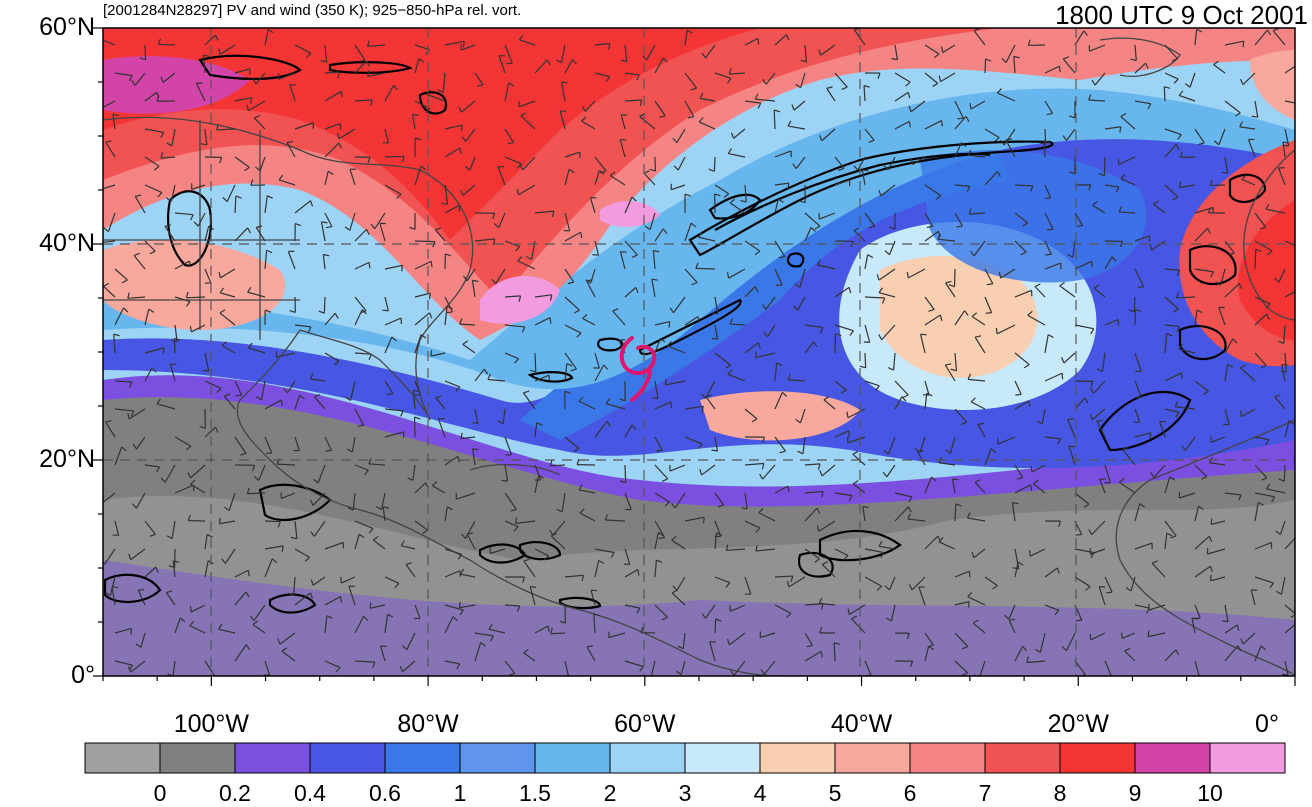 The image size is (1312, 807). Describe the element at coordinates (685, 793) in the screenshot. I see `colorbar-label: 3` at that location.